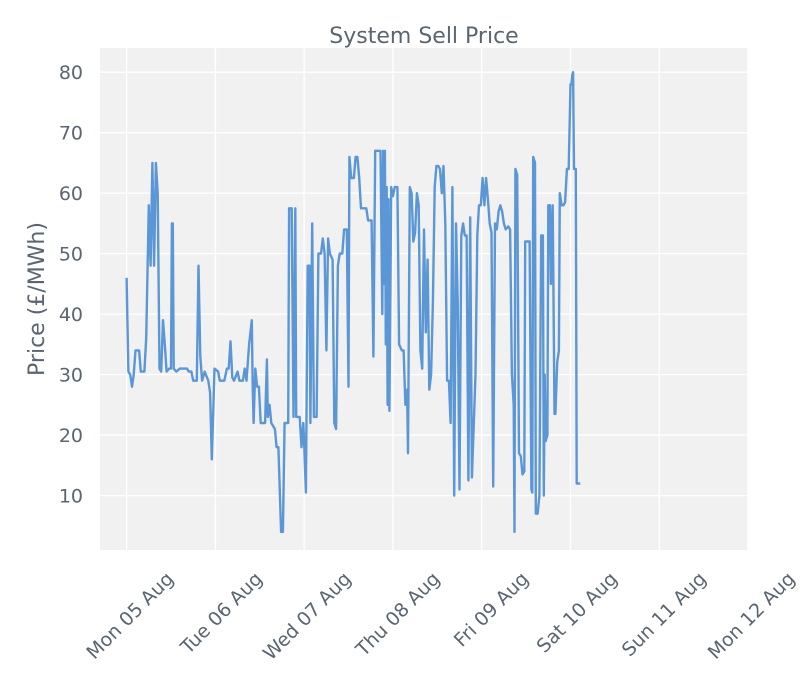 The width and height of the screenshot is (800, 700). What do you see at coordinates (71, 73) in the screenshot?
I see `y-tick-label: 80` at bounding box center [71, 73].